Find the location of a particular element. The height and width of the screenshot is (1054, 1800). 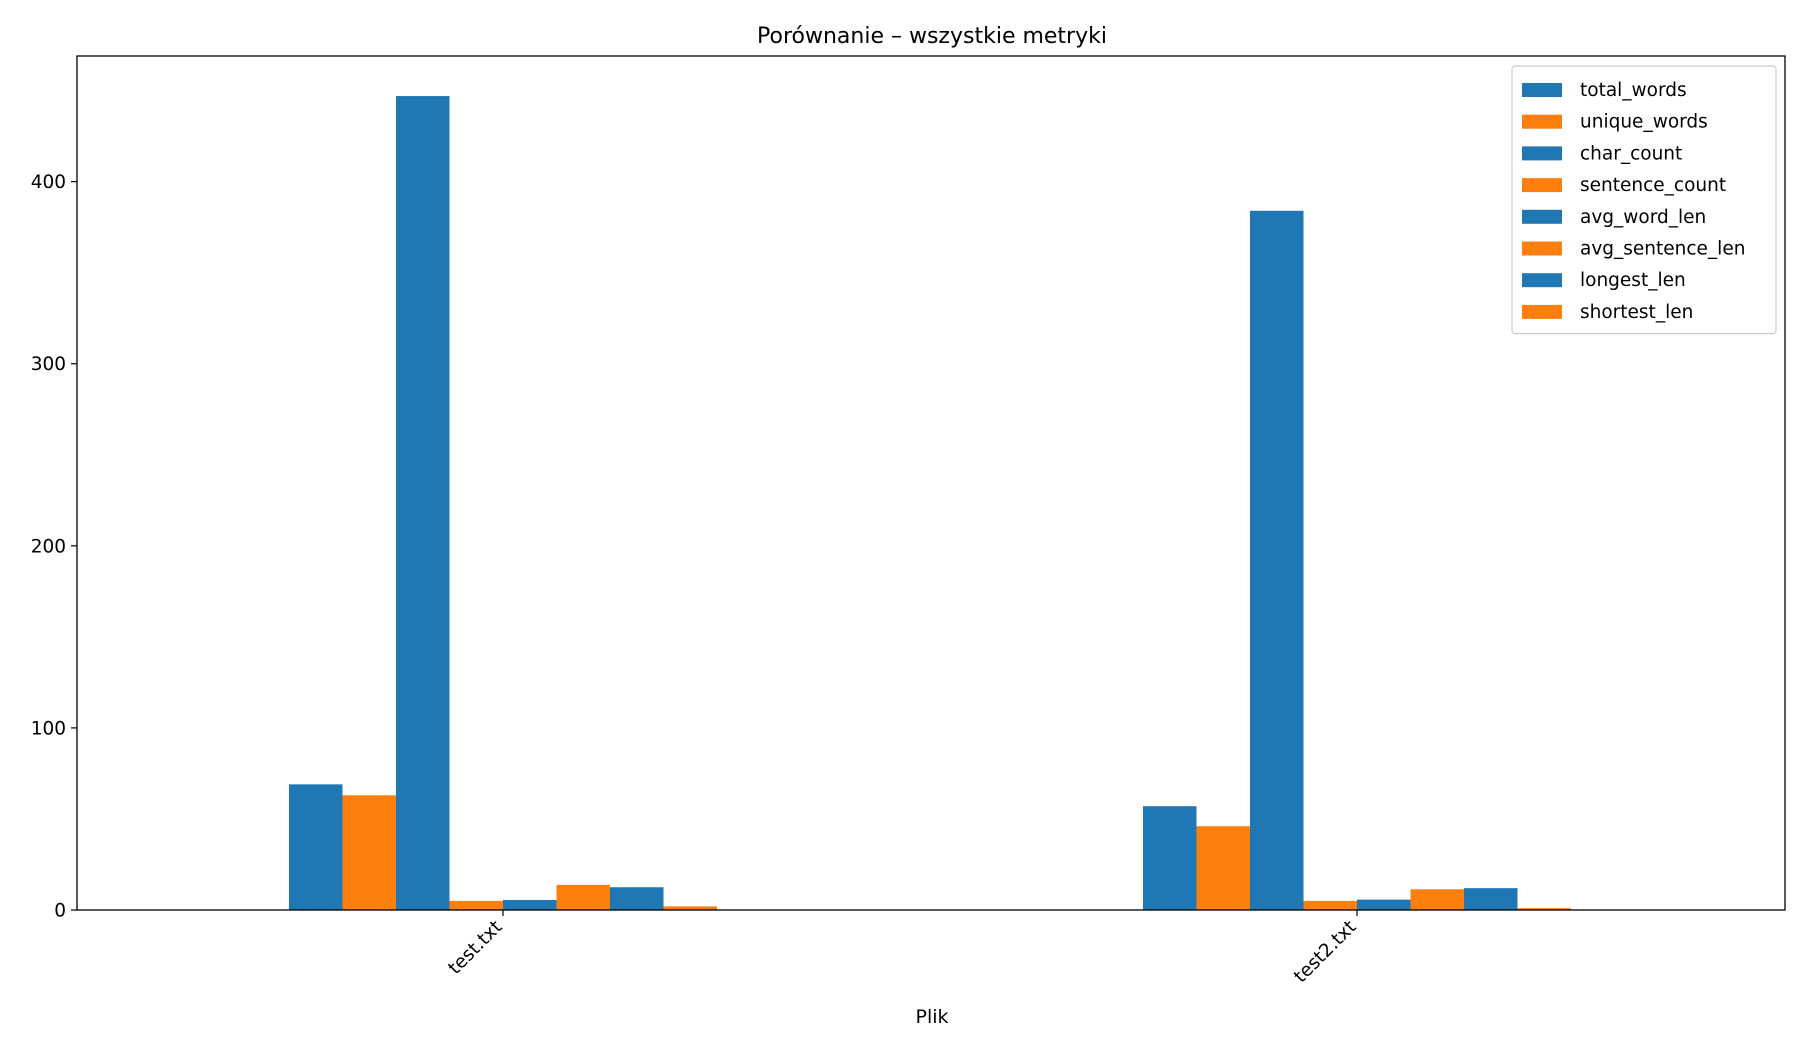

legend-label-avg_word_len: avg_word_len is located at coordinates (1643, 217).